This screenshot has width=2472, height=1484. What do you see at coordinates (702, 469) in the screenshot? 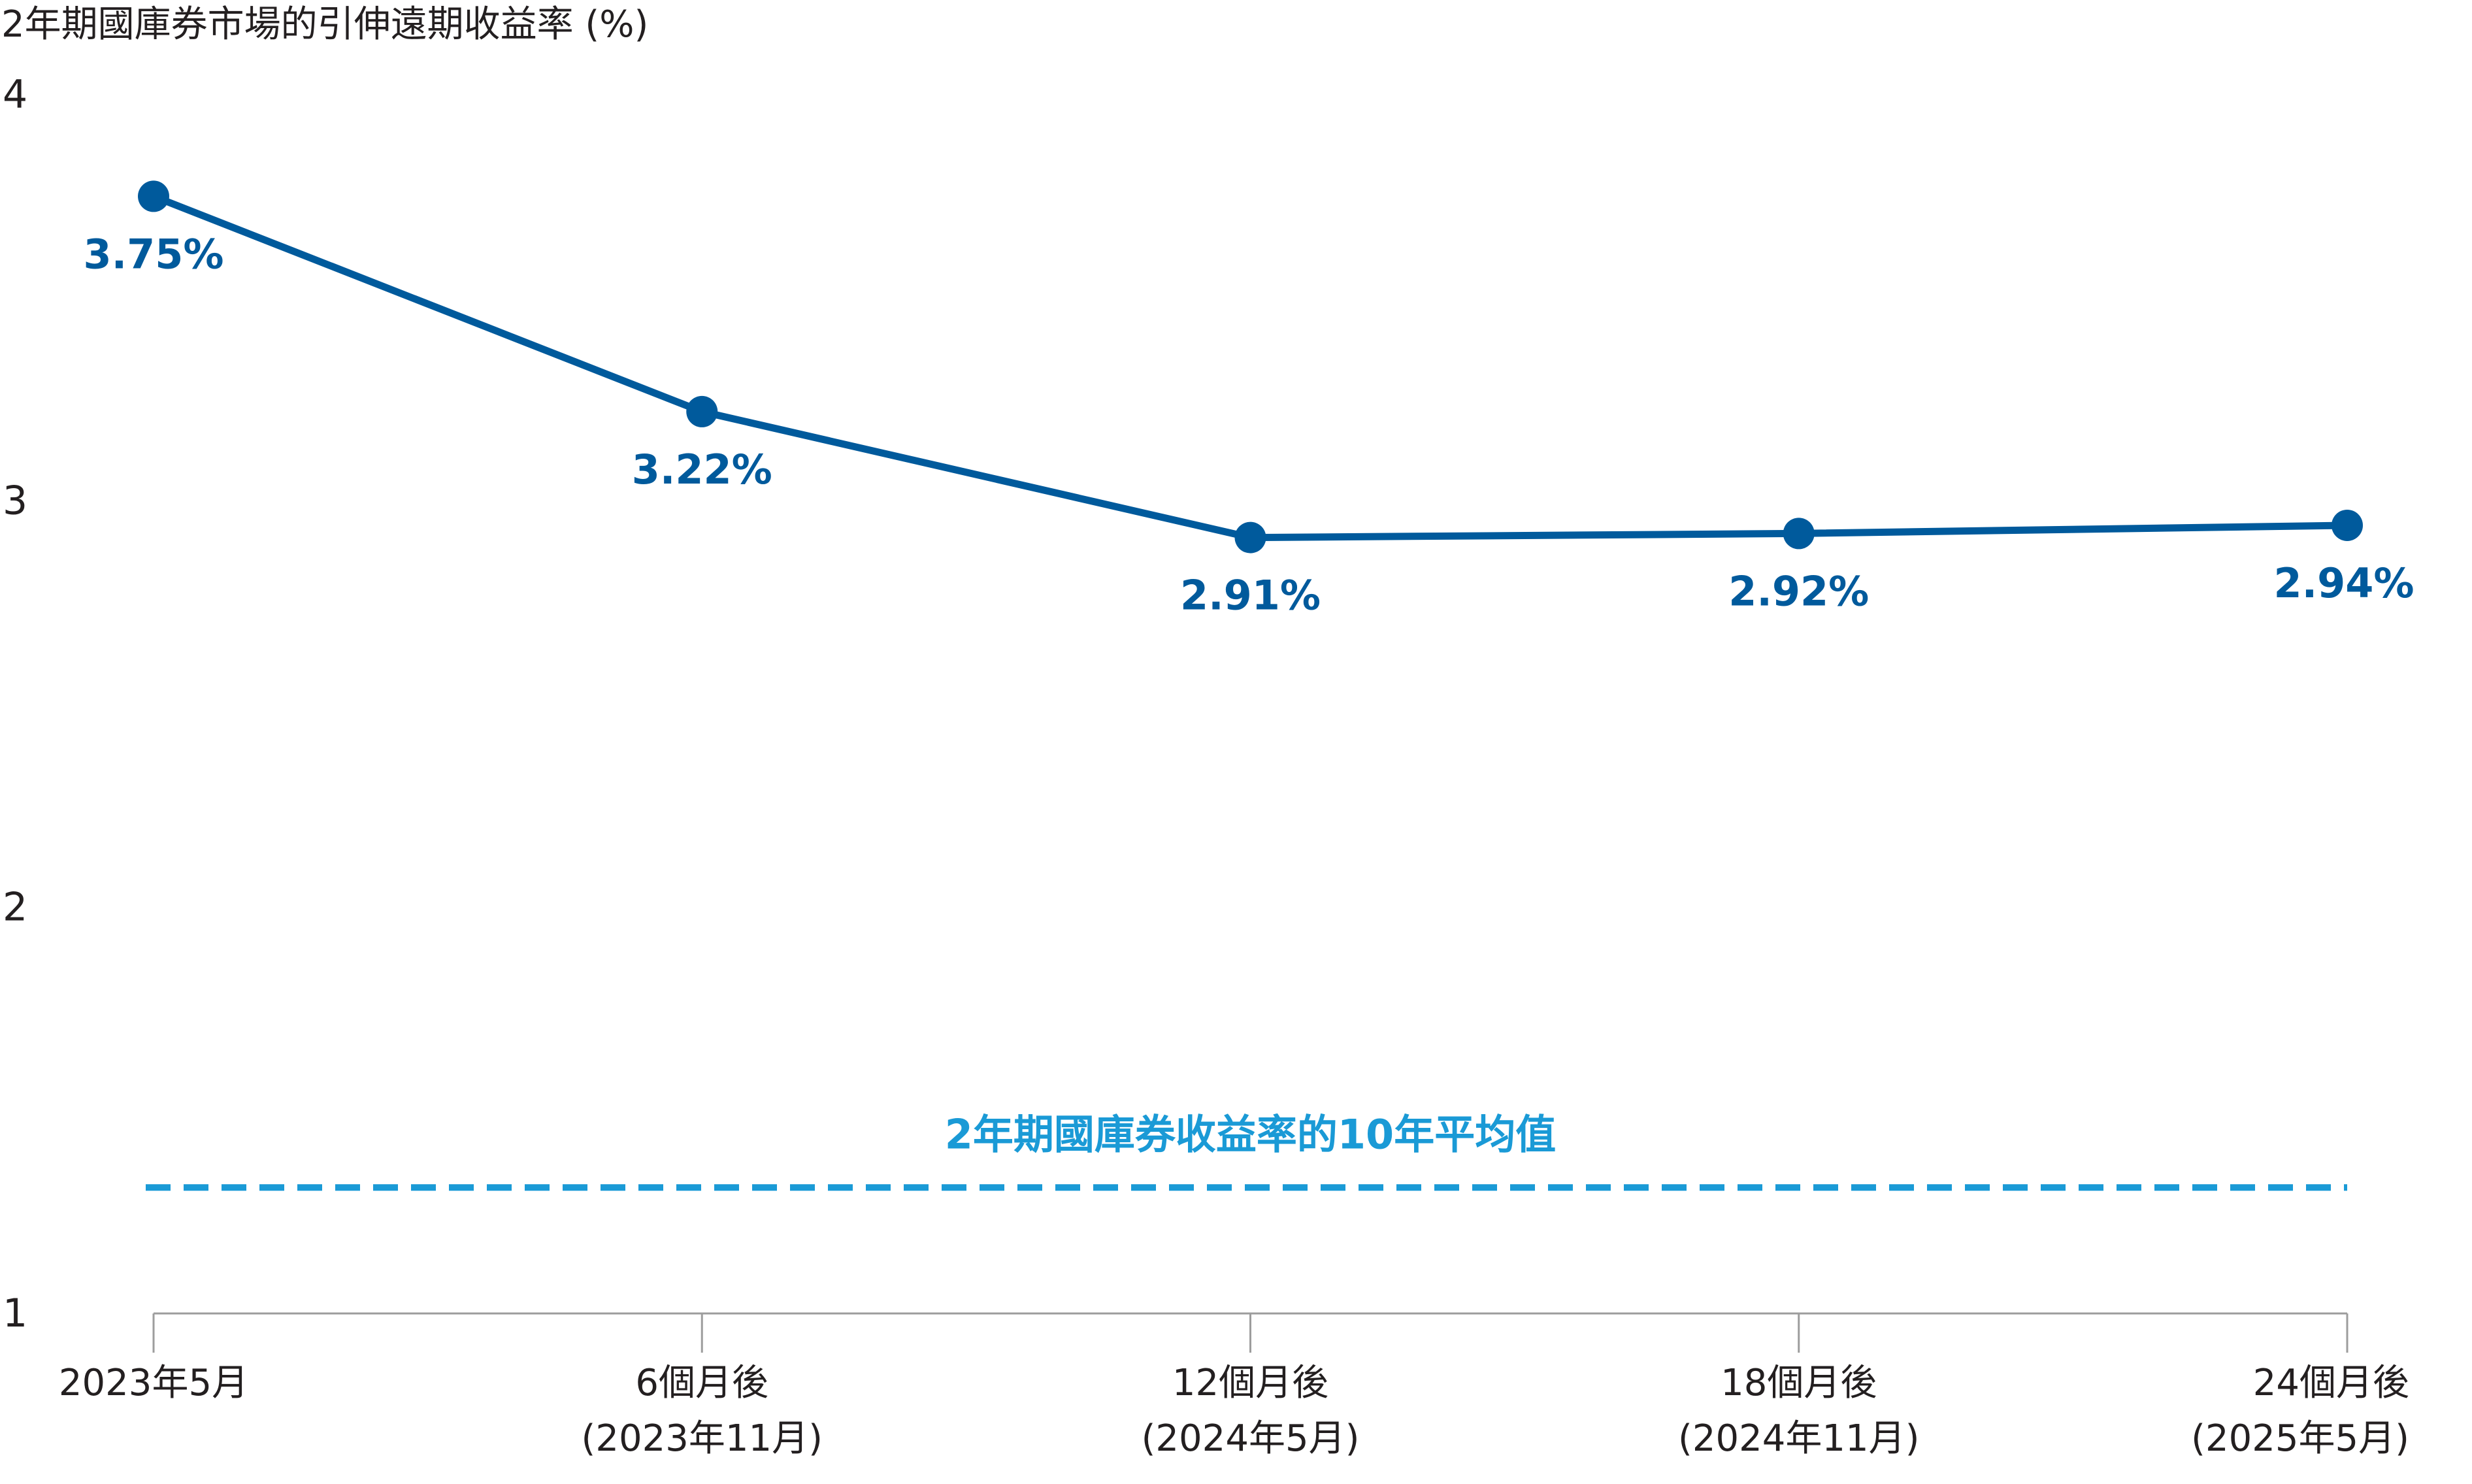
I see `data-label-1: 3.22%` at bounding box center [702, 469].